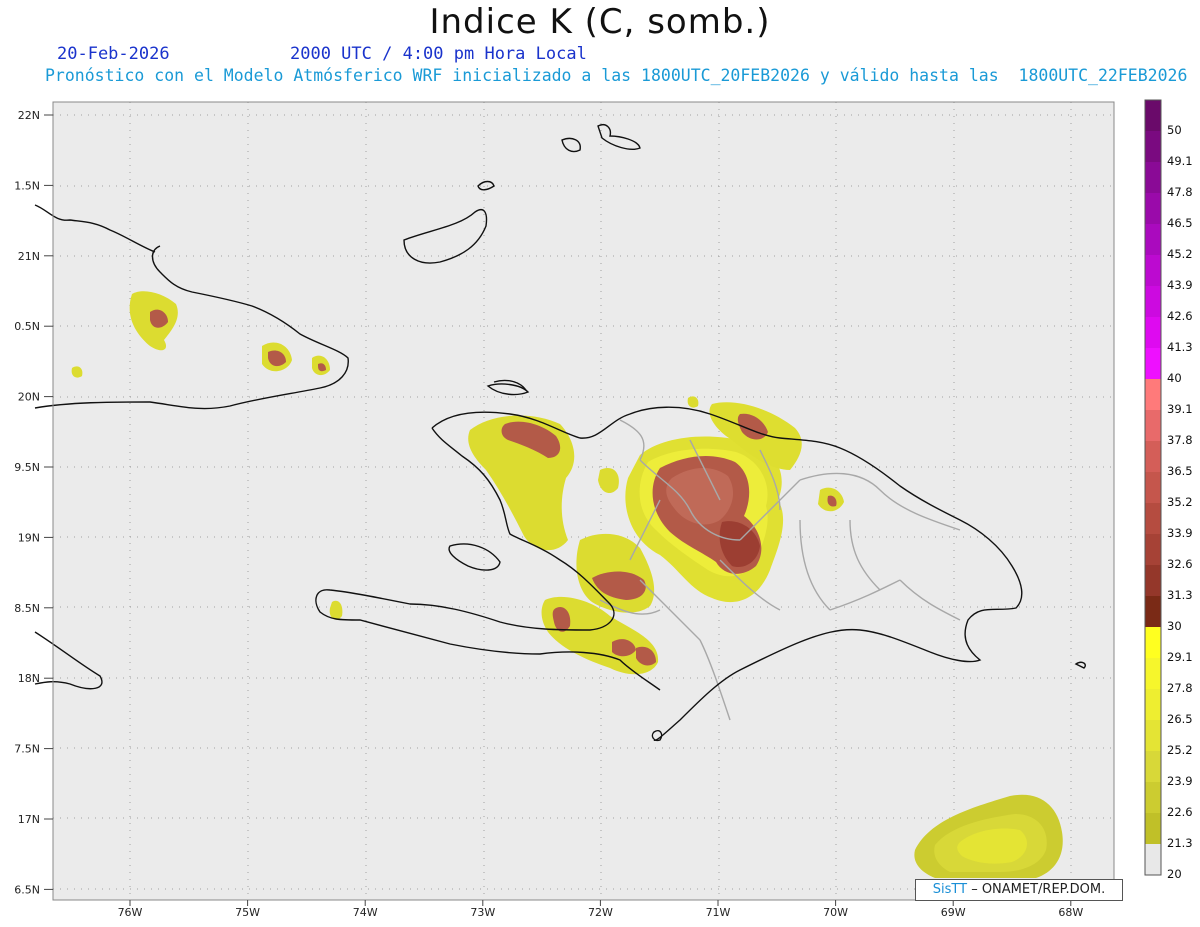 The image size is (1200, 927). I want to click on colorbar-label: 29.1, so click(1180, 657).